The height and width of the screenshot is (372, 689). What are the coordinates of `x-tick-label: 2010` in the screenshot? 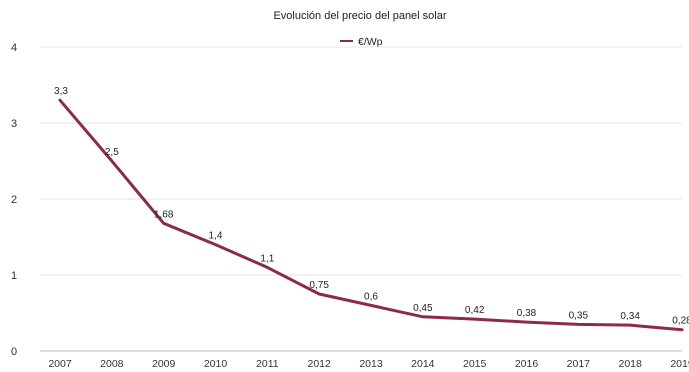 It's located at (216, 364).